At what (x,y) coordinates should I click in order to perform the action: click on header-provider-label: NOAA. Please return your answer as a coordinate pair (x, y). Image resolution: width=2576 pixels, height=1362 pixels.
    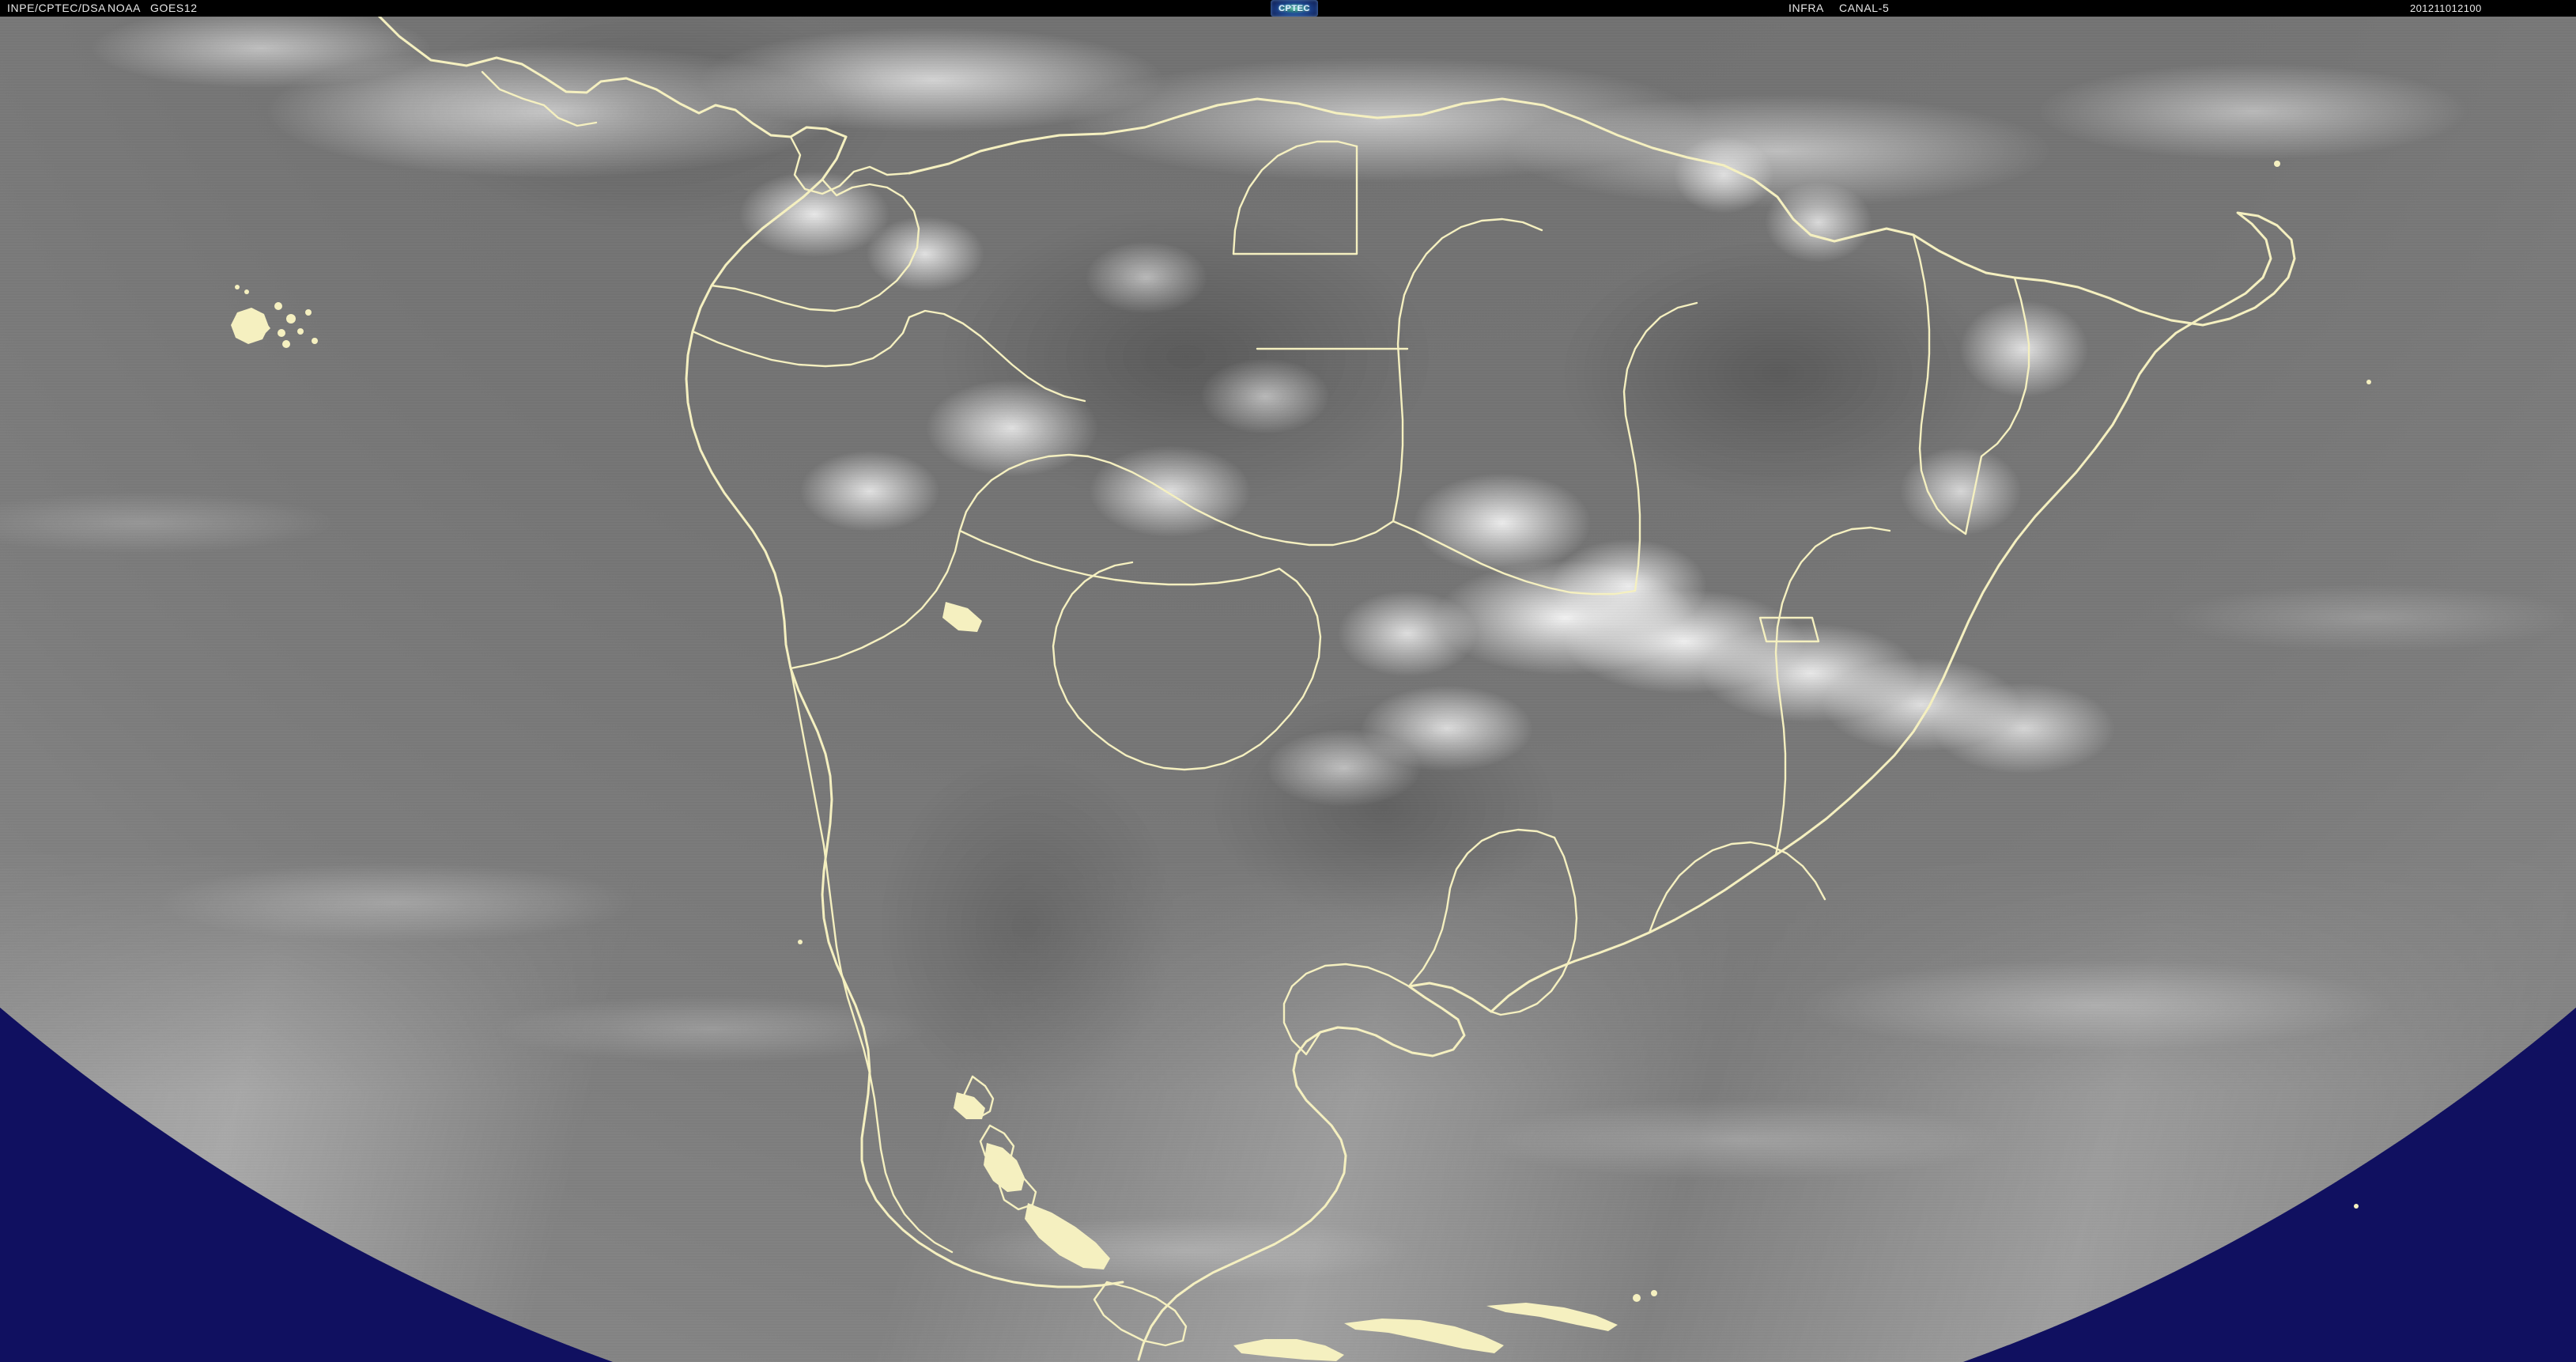
    Looking at the image, I should click on (125, 8).